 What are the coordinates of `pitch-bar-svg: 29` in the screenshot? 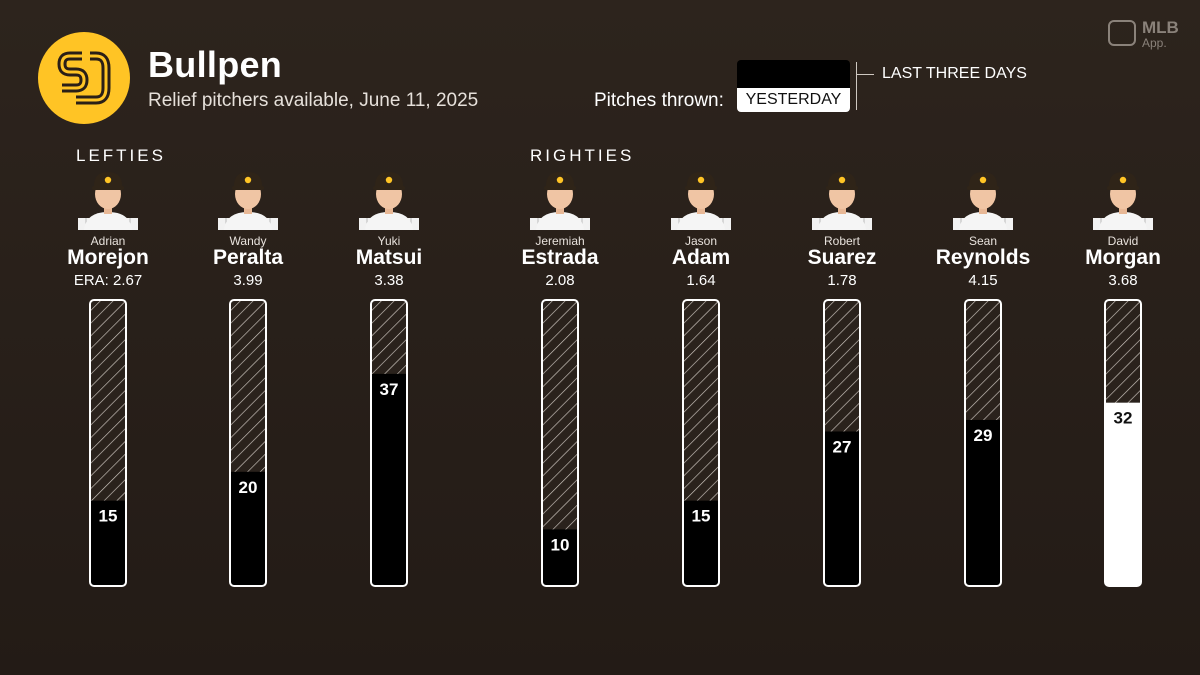 It's located at (983, 443).